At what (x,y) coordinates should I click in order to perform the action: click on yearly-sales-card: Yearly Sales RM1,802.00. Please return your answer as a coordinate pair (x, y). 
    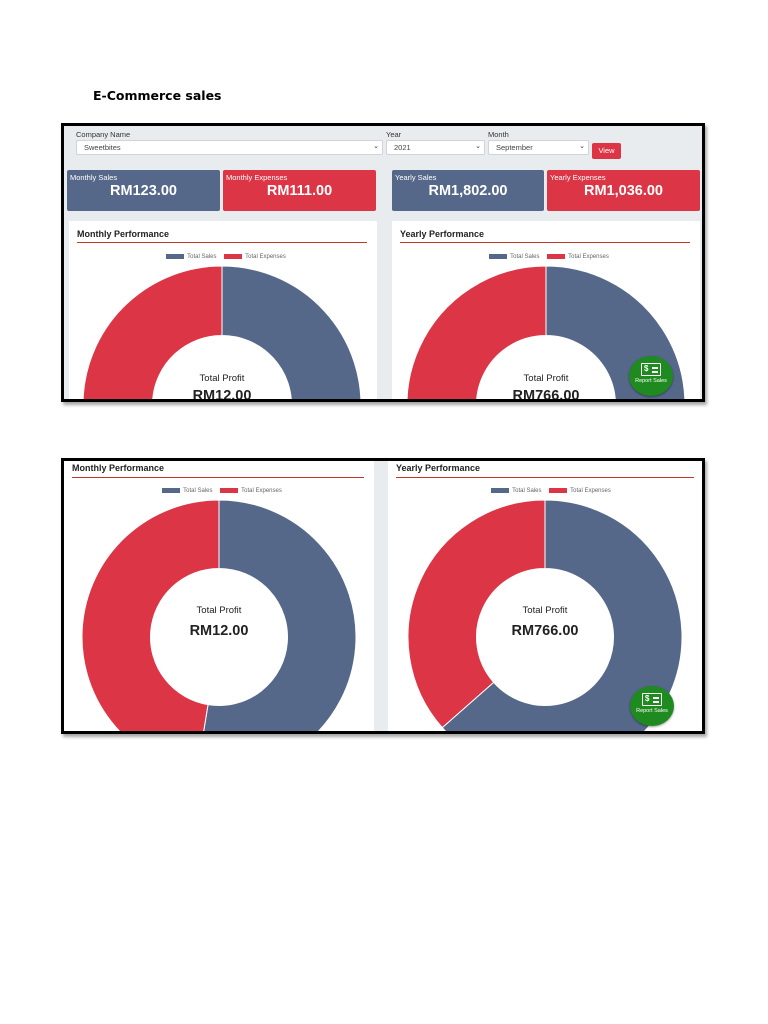
    Looking at the image, I should click on (468, 190).